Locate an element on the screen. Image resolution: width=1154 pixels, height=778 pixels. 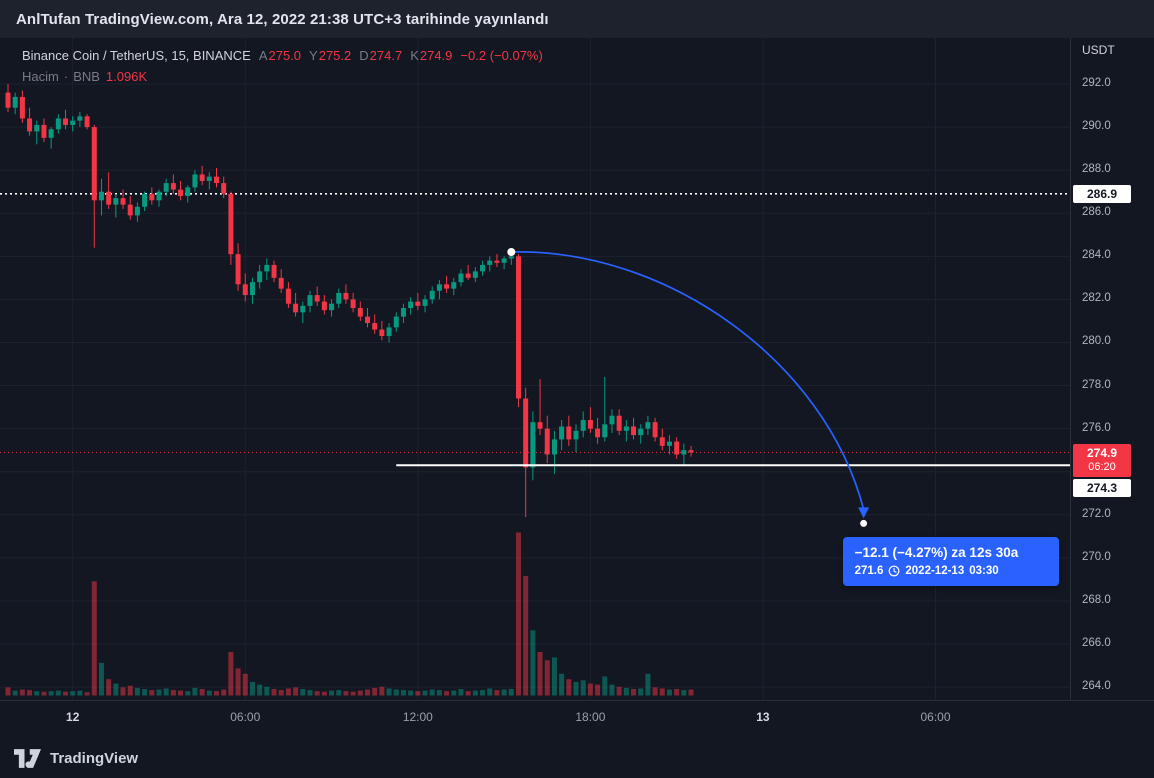
tradingview-logo-icon is located at coordinates (27, 758).